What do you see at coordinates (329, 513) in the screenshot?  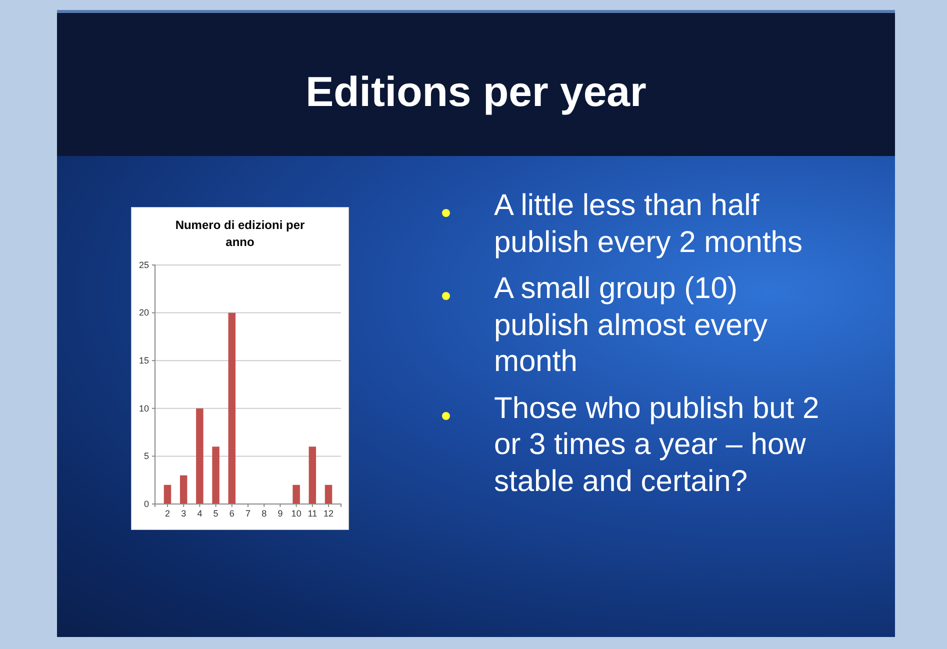 I see `x-tick-label: 12` at bounding box center [329, 513].